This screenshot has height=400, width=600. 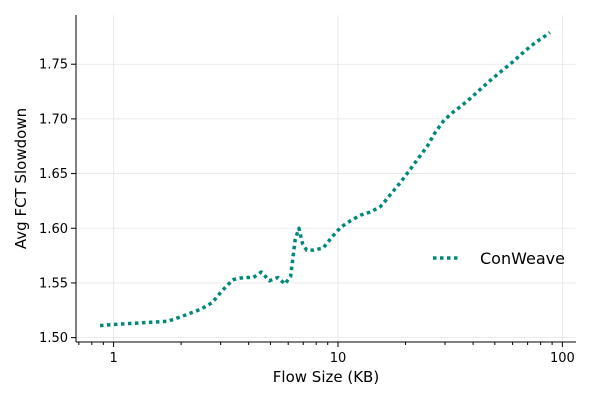 What do you see at coordinates (326, 377) in the screenshot?
I see `x-axis-label: Flow Size (KB)` at bounding box center [326, 377].